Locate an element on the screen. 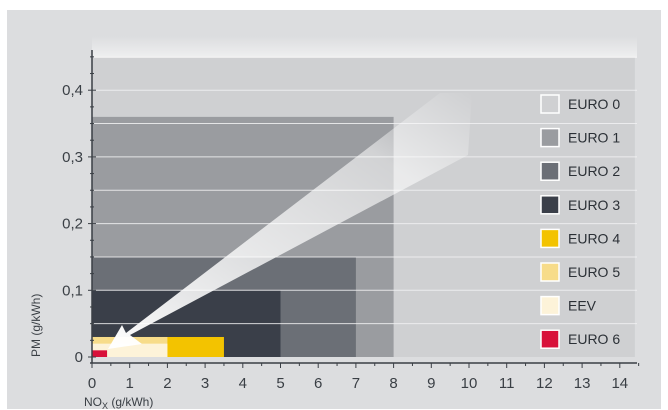 Image resolution: width=668 pixels, height=410 pixels. legend-label: EURO 3 is located at coordinates (594, 205).